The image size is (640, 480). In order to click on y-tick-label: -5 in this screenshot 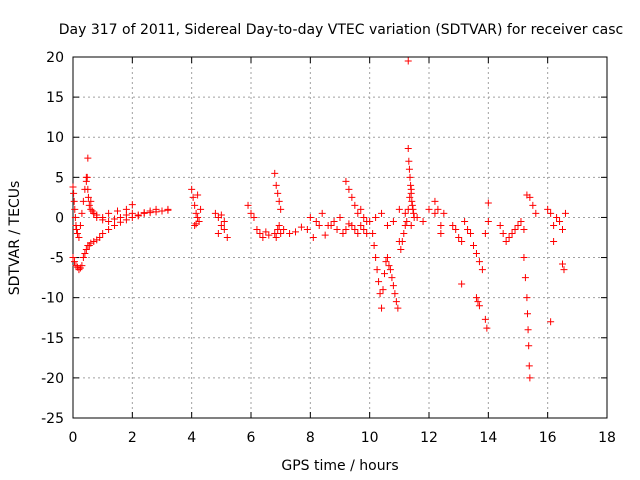, I will do `click(57, 259)`.